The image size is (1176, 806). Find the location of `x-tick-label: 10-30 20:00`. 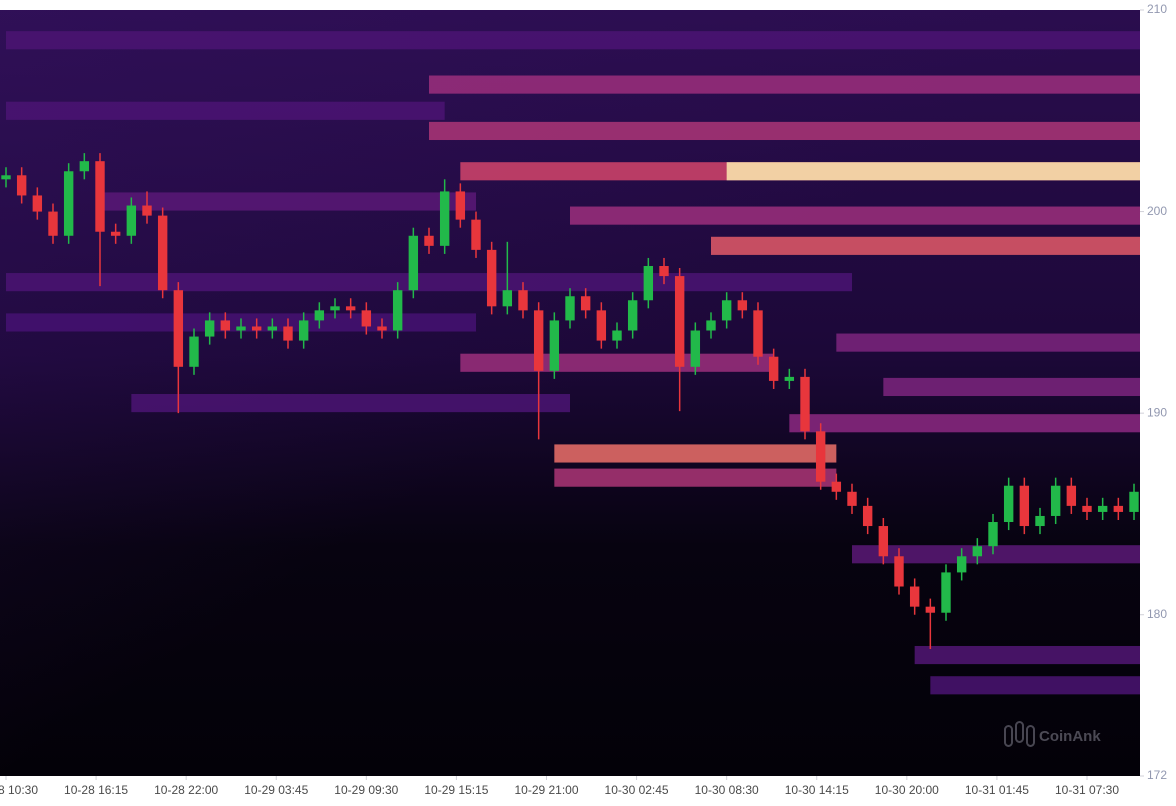

x-tick-label: 10-30 20:00 is located at coordinates (907, 790).